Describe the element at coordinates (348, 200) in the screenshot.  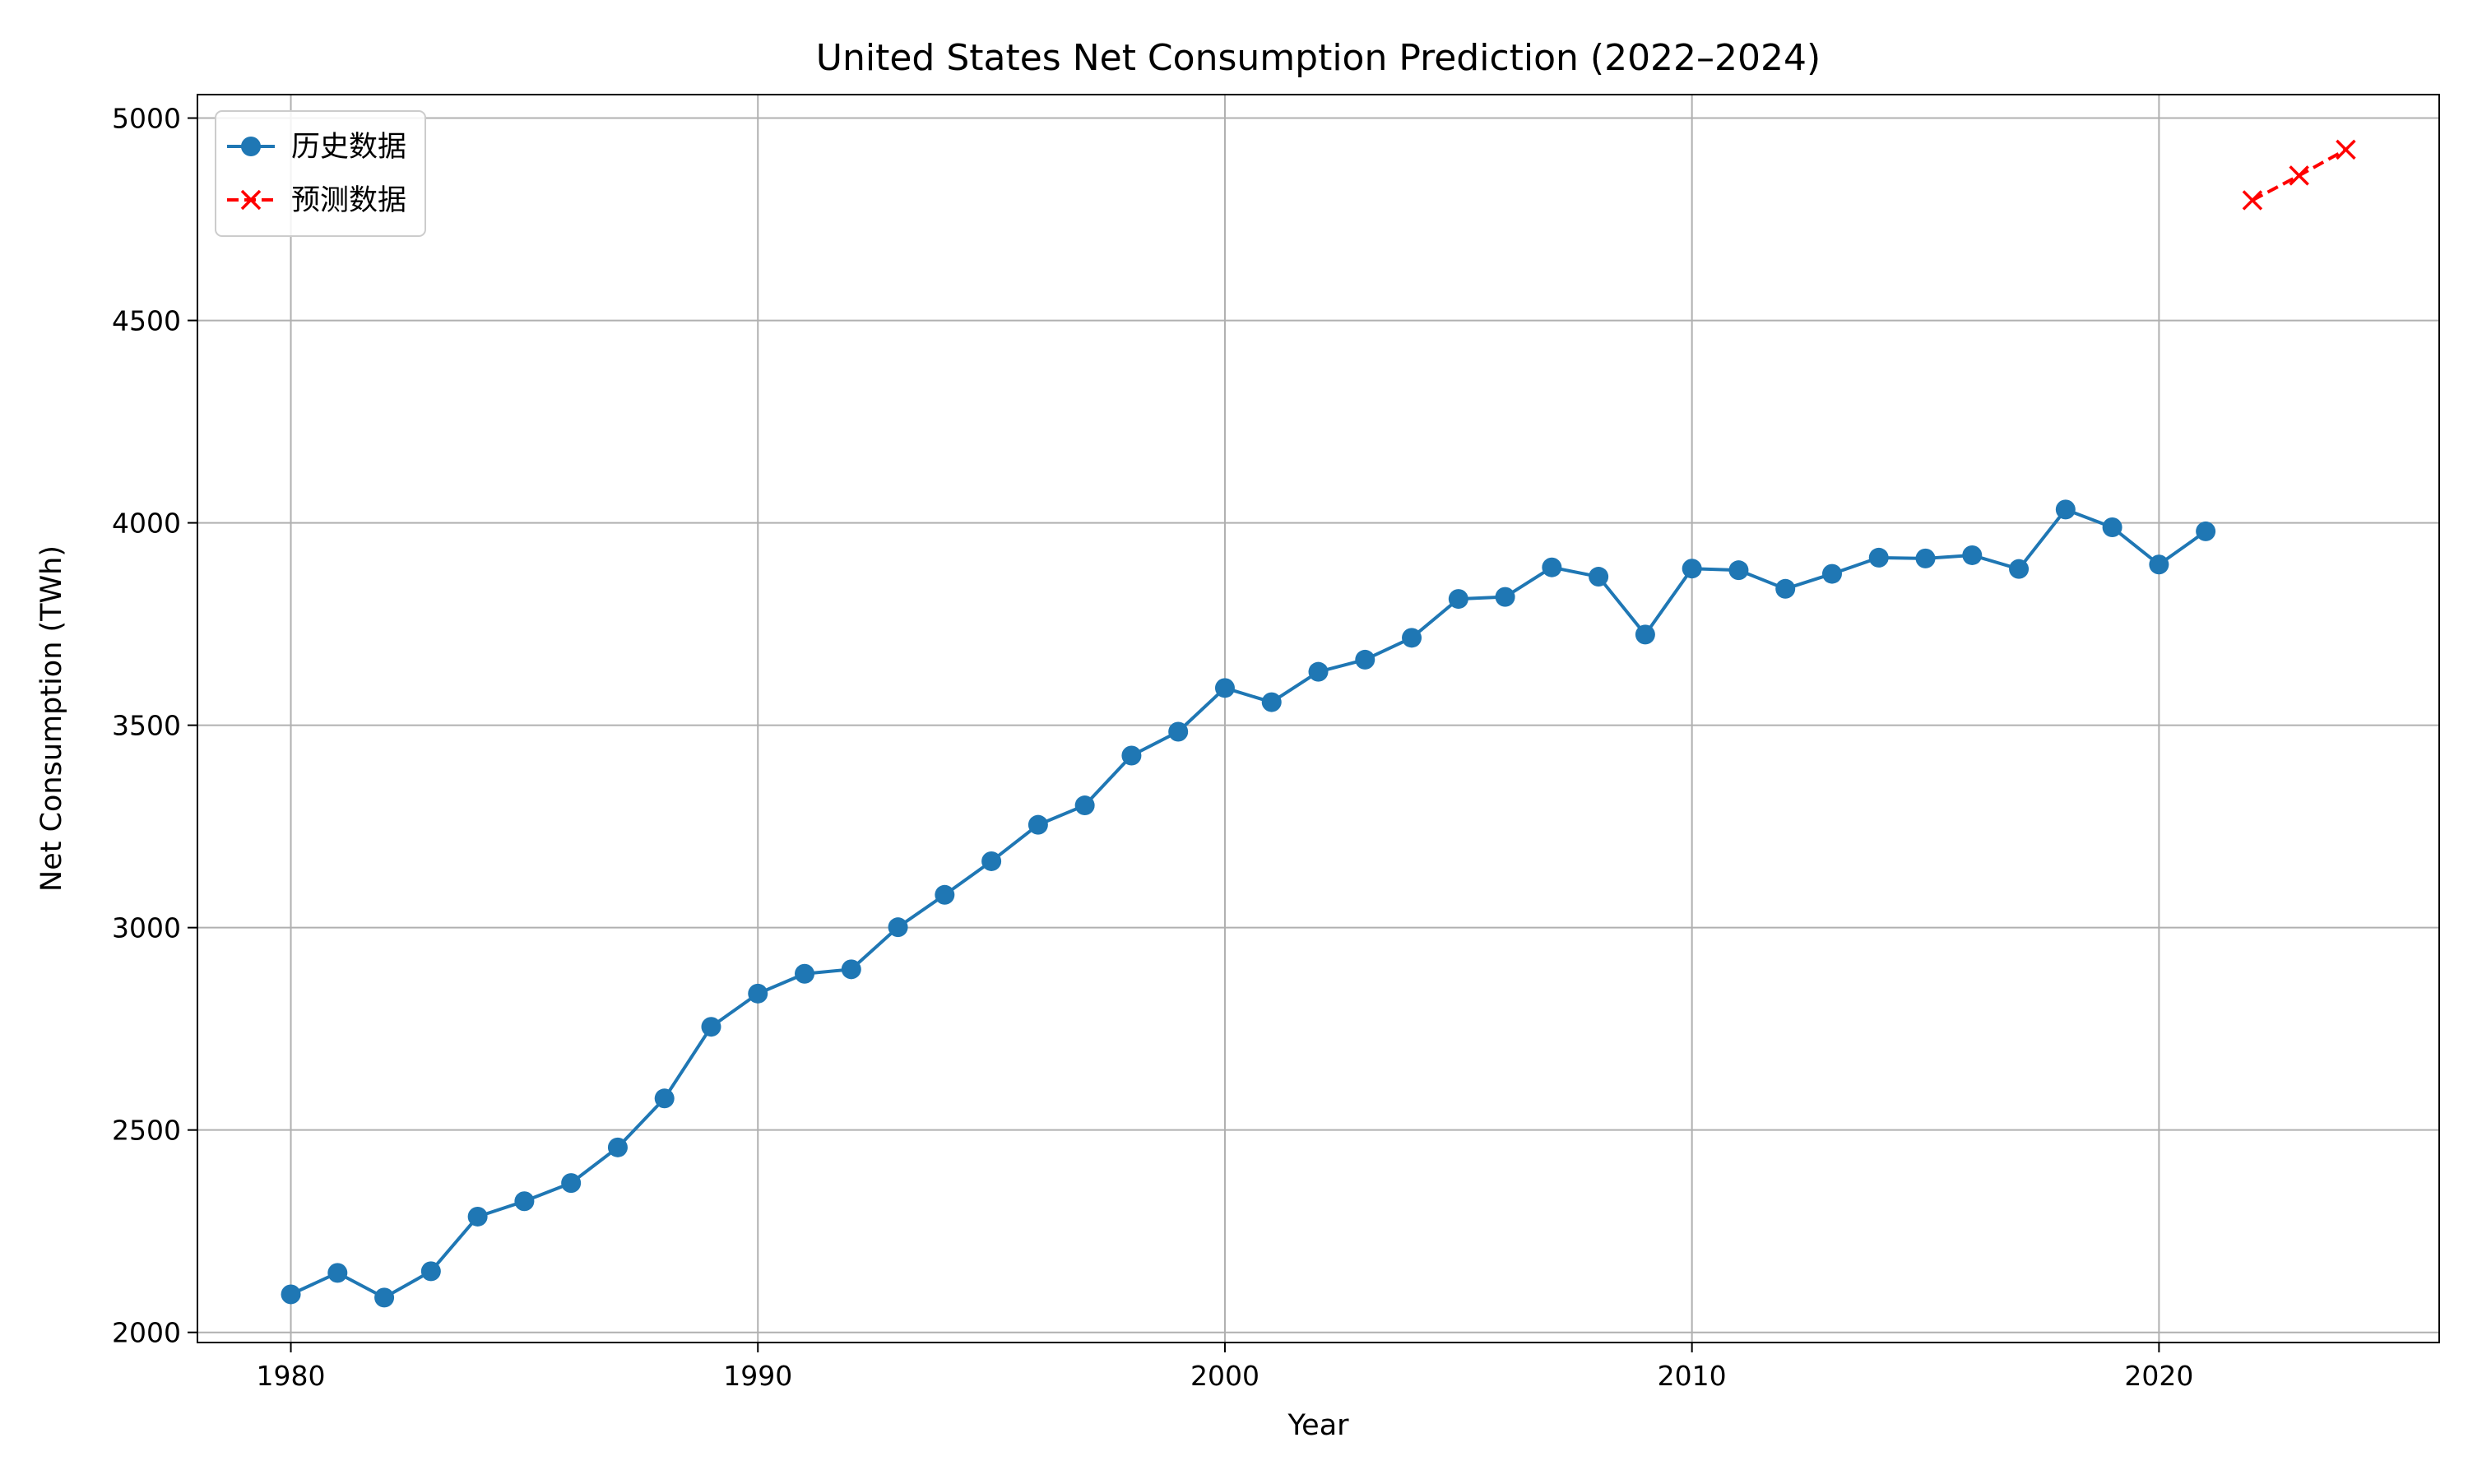
I see `legend-label: 预测数据` at that location.